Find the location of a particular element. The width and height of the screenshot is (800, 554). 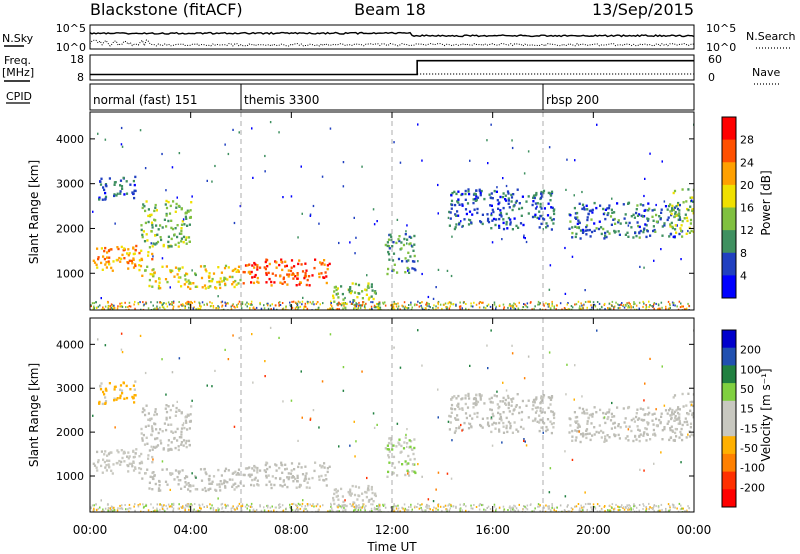

colorbar-swatch is located at coordinates (729, 463).